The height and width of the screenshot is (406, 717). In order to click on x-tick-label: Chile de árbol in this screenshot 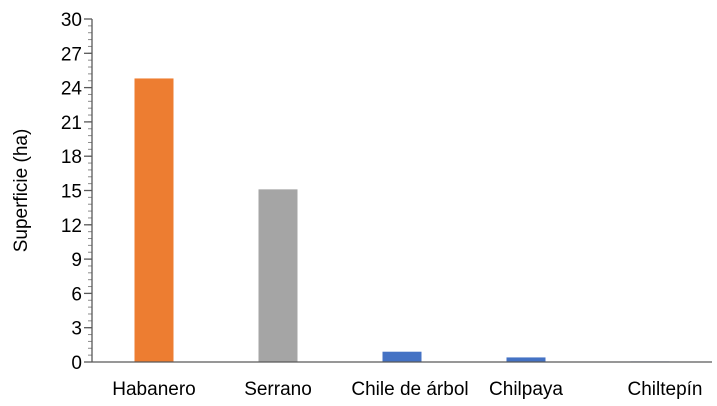, I will do `click(409, 389)`.